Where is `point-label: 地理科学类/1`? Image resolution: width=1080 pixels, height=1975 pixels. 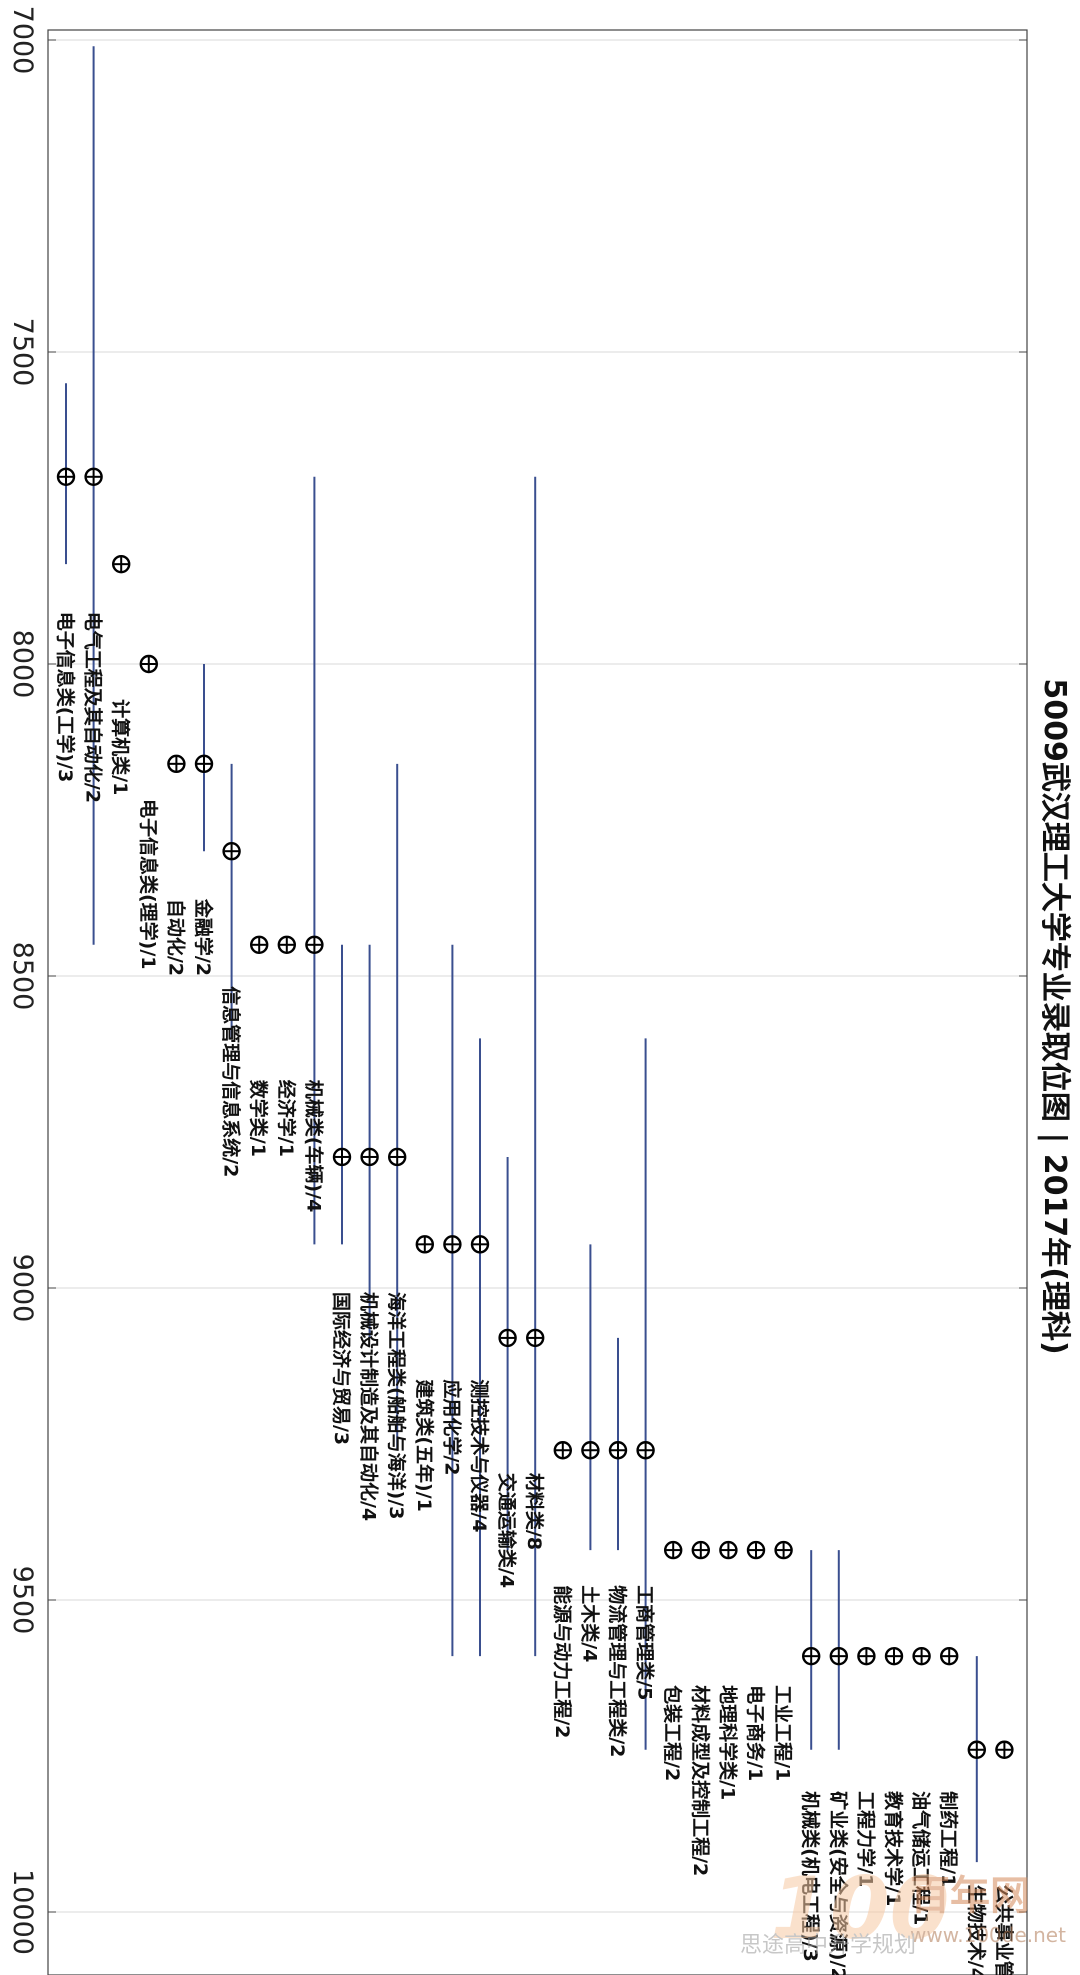 point-label: 地理科学类/1 is located at coordinates (727, 1742).